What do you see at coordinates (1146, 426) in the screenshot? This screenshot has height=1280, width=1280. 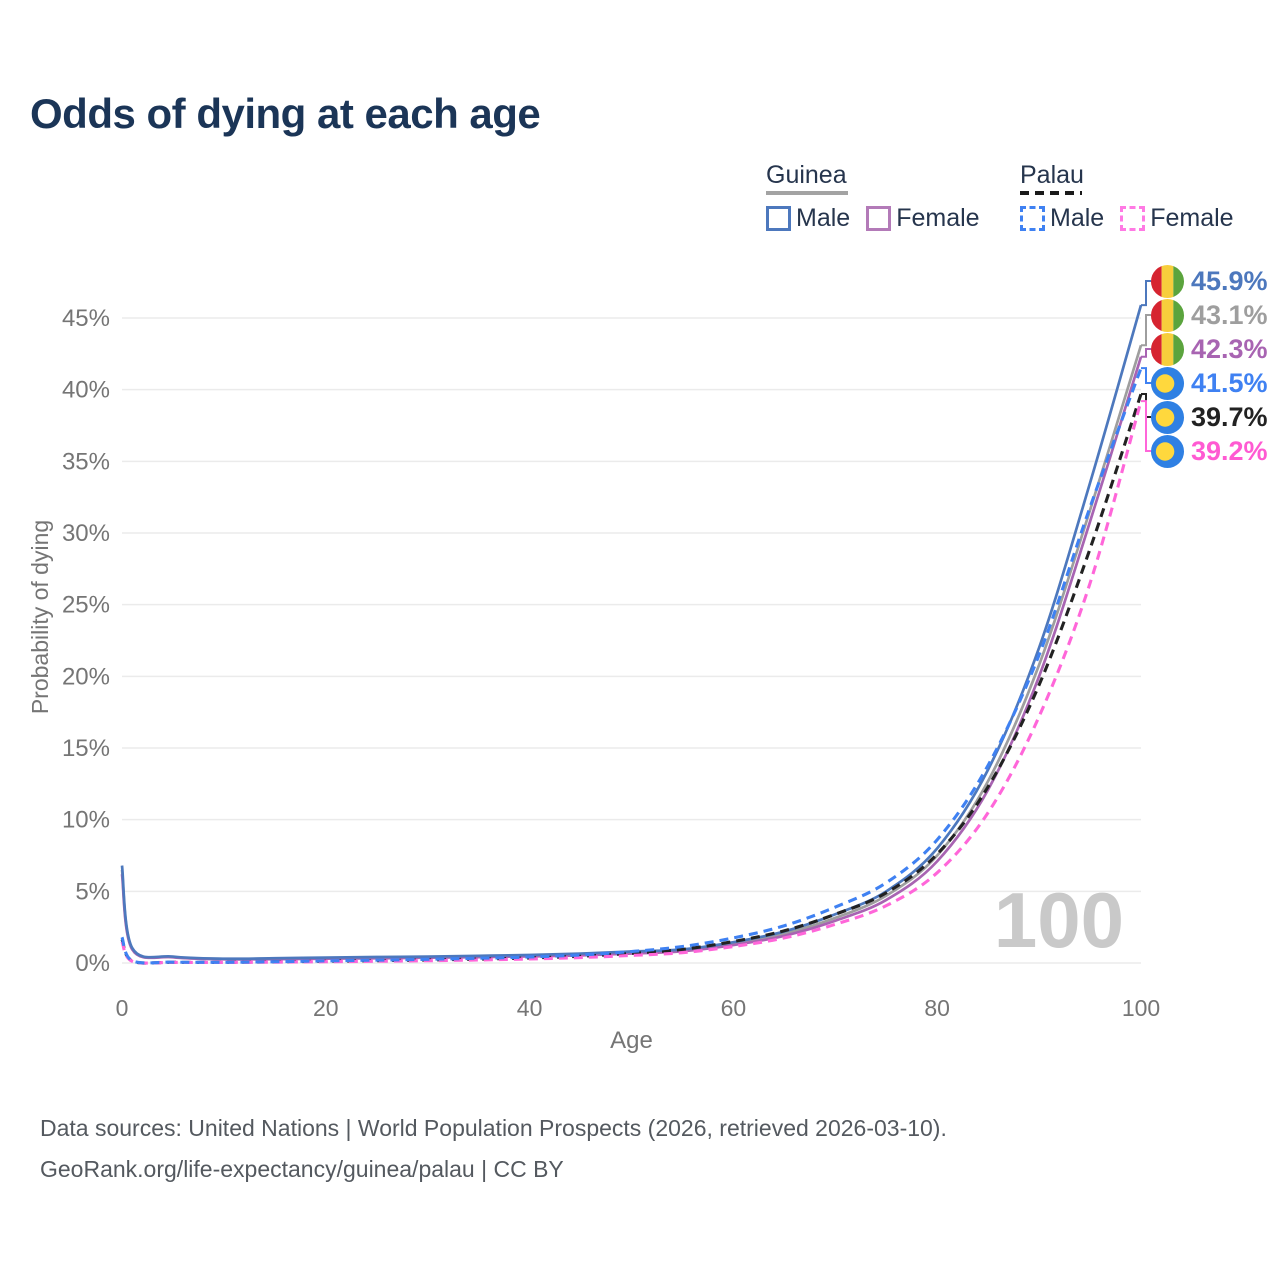 I see `endpoint-connector-palau-female` at bounding box center [1146, 426].